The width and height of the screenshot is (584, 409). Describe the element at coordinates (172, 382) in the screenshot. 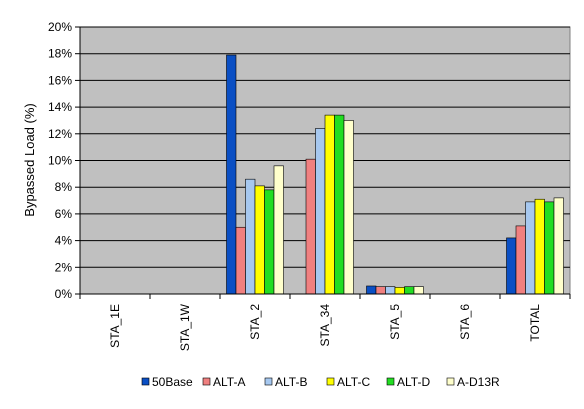

I see `legend-label: 50Base` at that location.